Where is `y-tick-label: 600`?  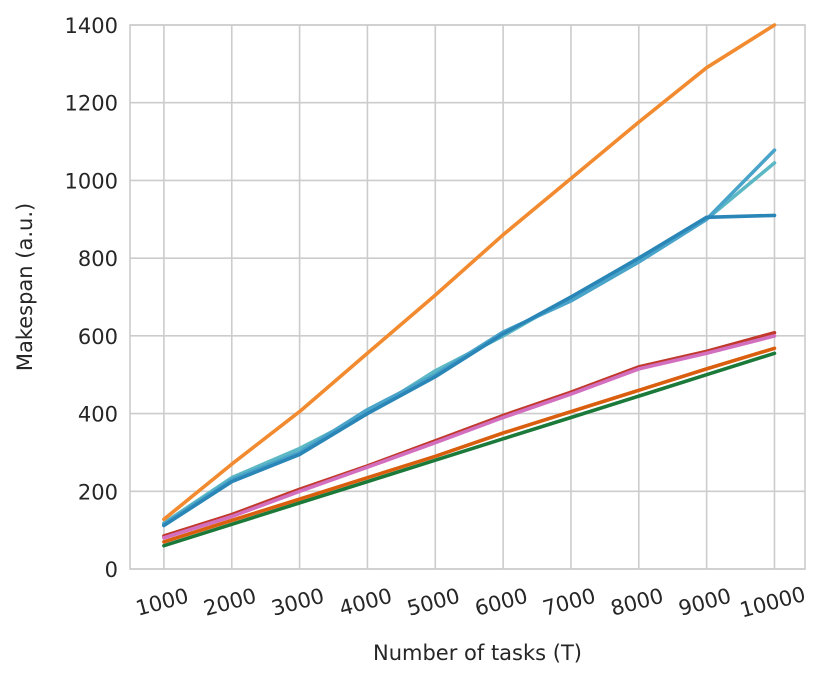 y-tick-label: 600 is located at coordinates (98, 337).